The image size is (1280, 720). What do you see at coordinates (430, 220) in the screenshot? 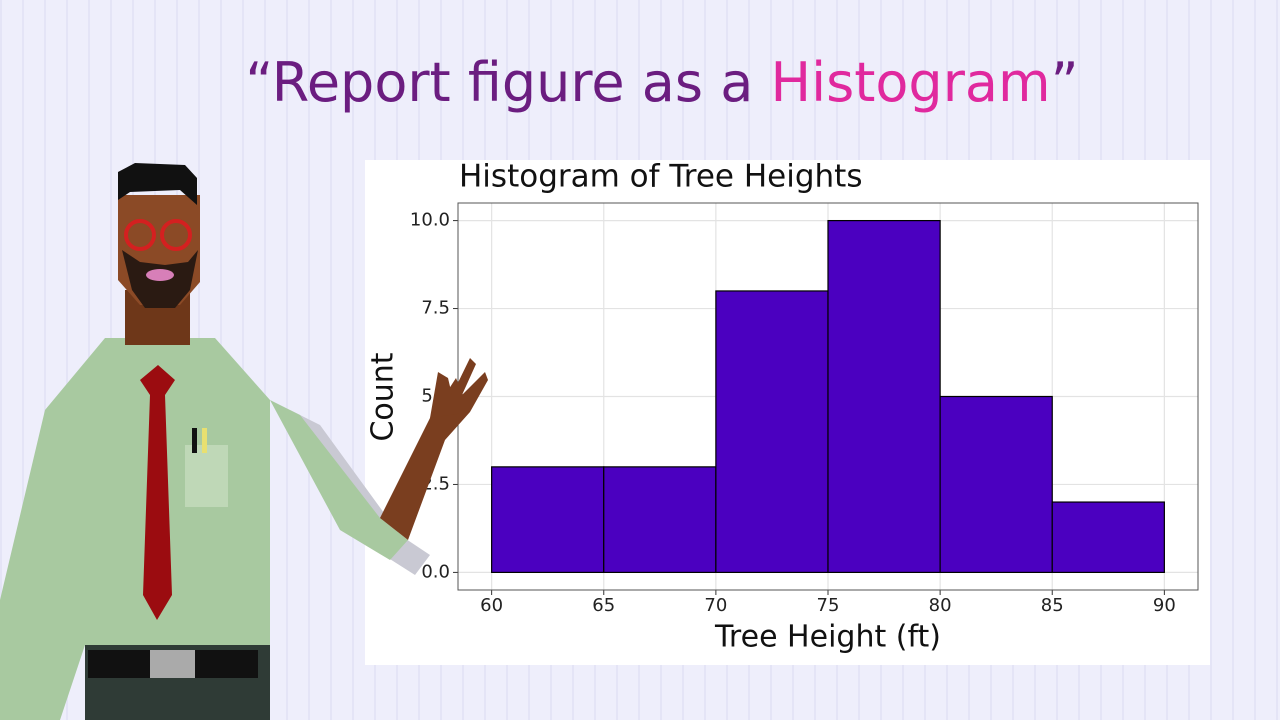
I see `y-tick-label: 10.0` at bounding box center [430, 220].